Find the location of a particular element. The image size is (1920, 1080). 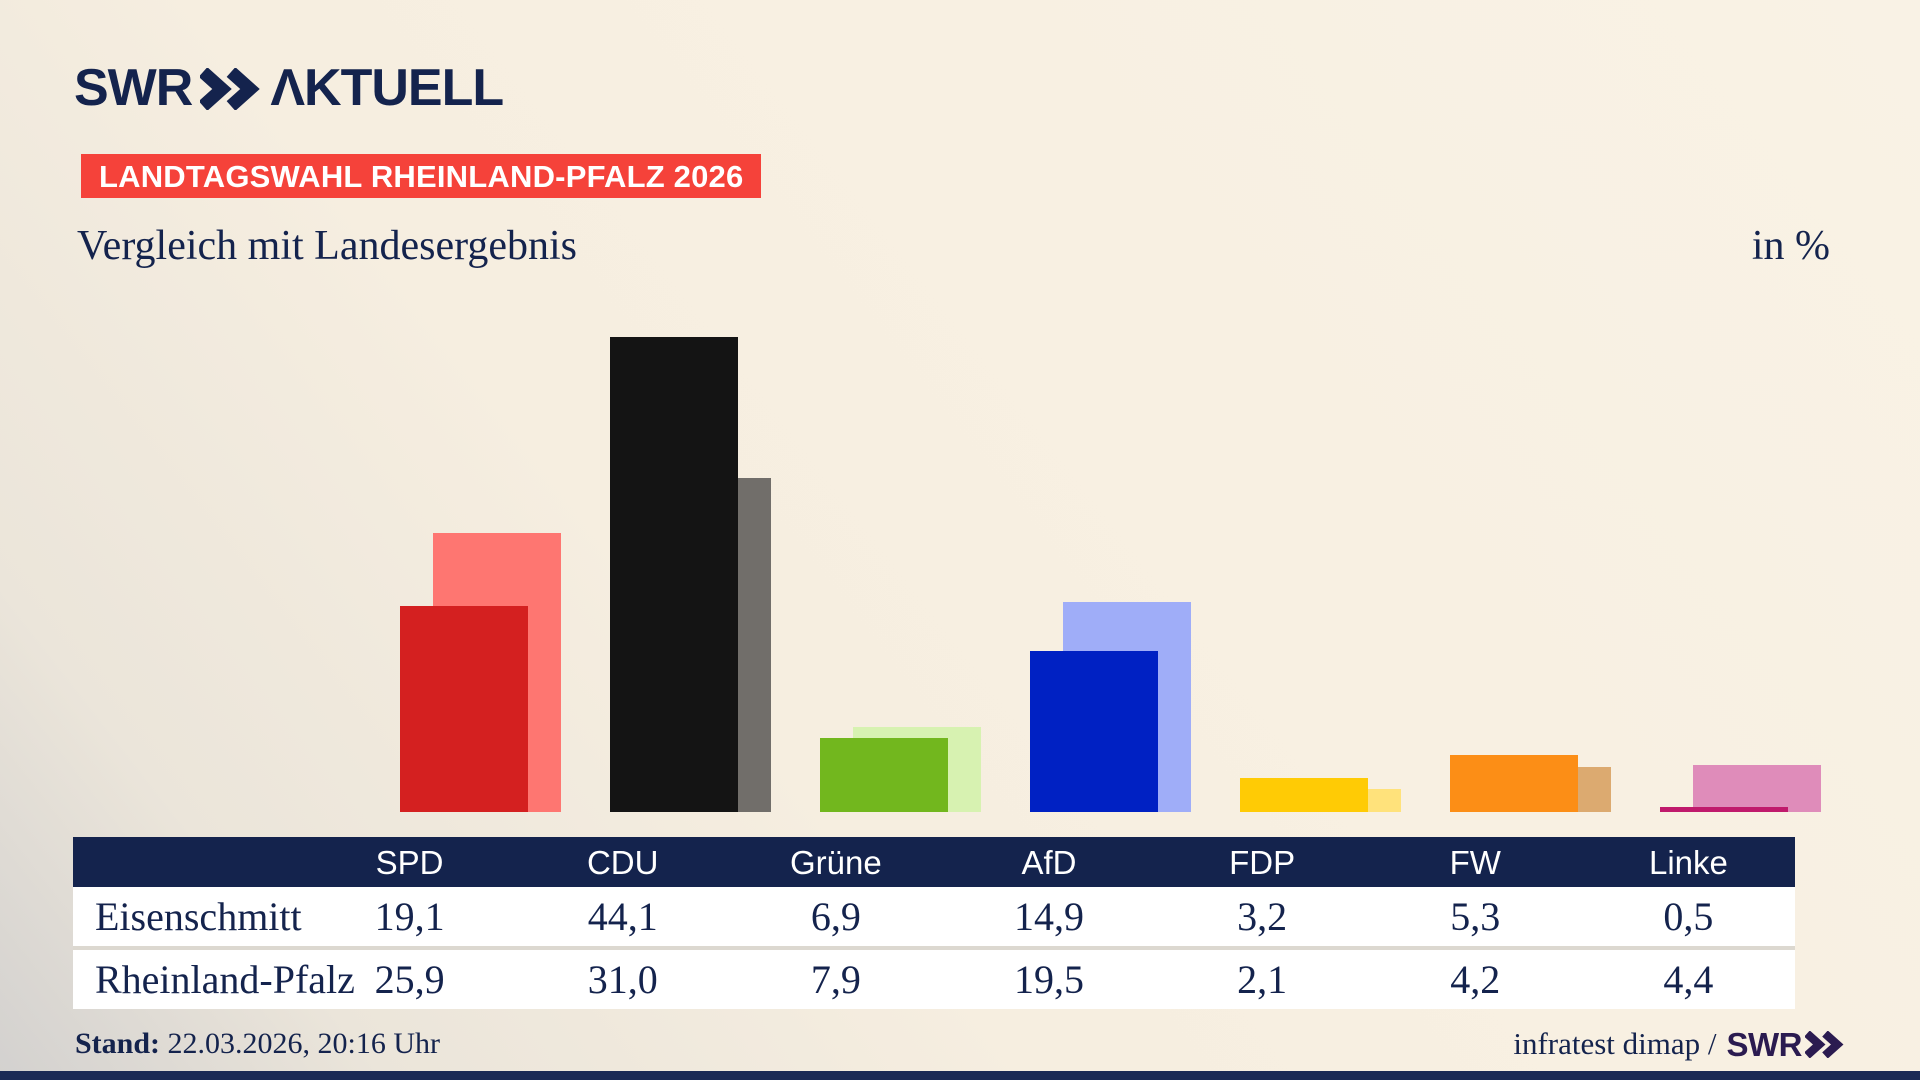

column-header-fdp: FDP is located at coordinates (1262, 862).